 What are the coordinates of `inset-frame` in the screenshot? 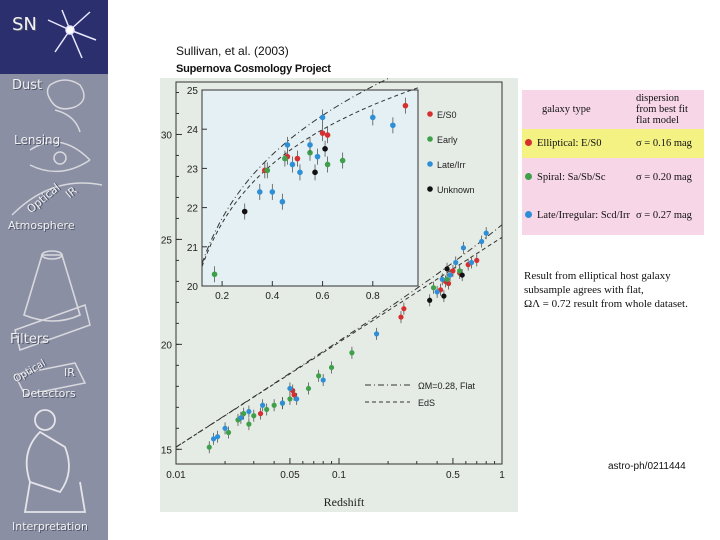 It's located at (310, 188).